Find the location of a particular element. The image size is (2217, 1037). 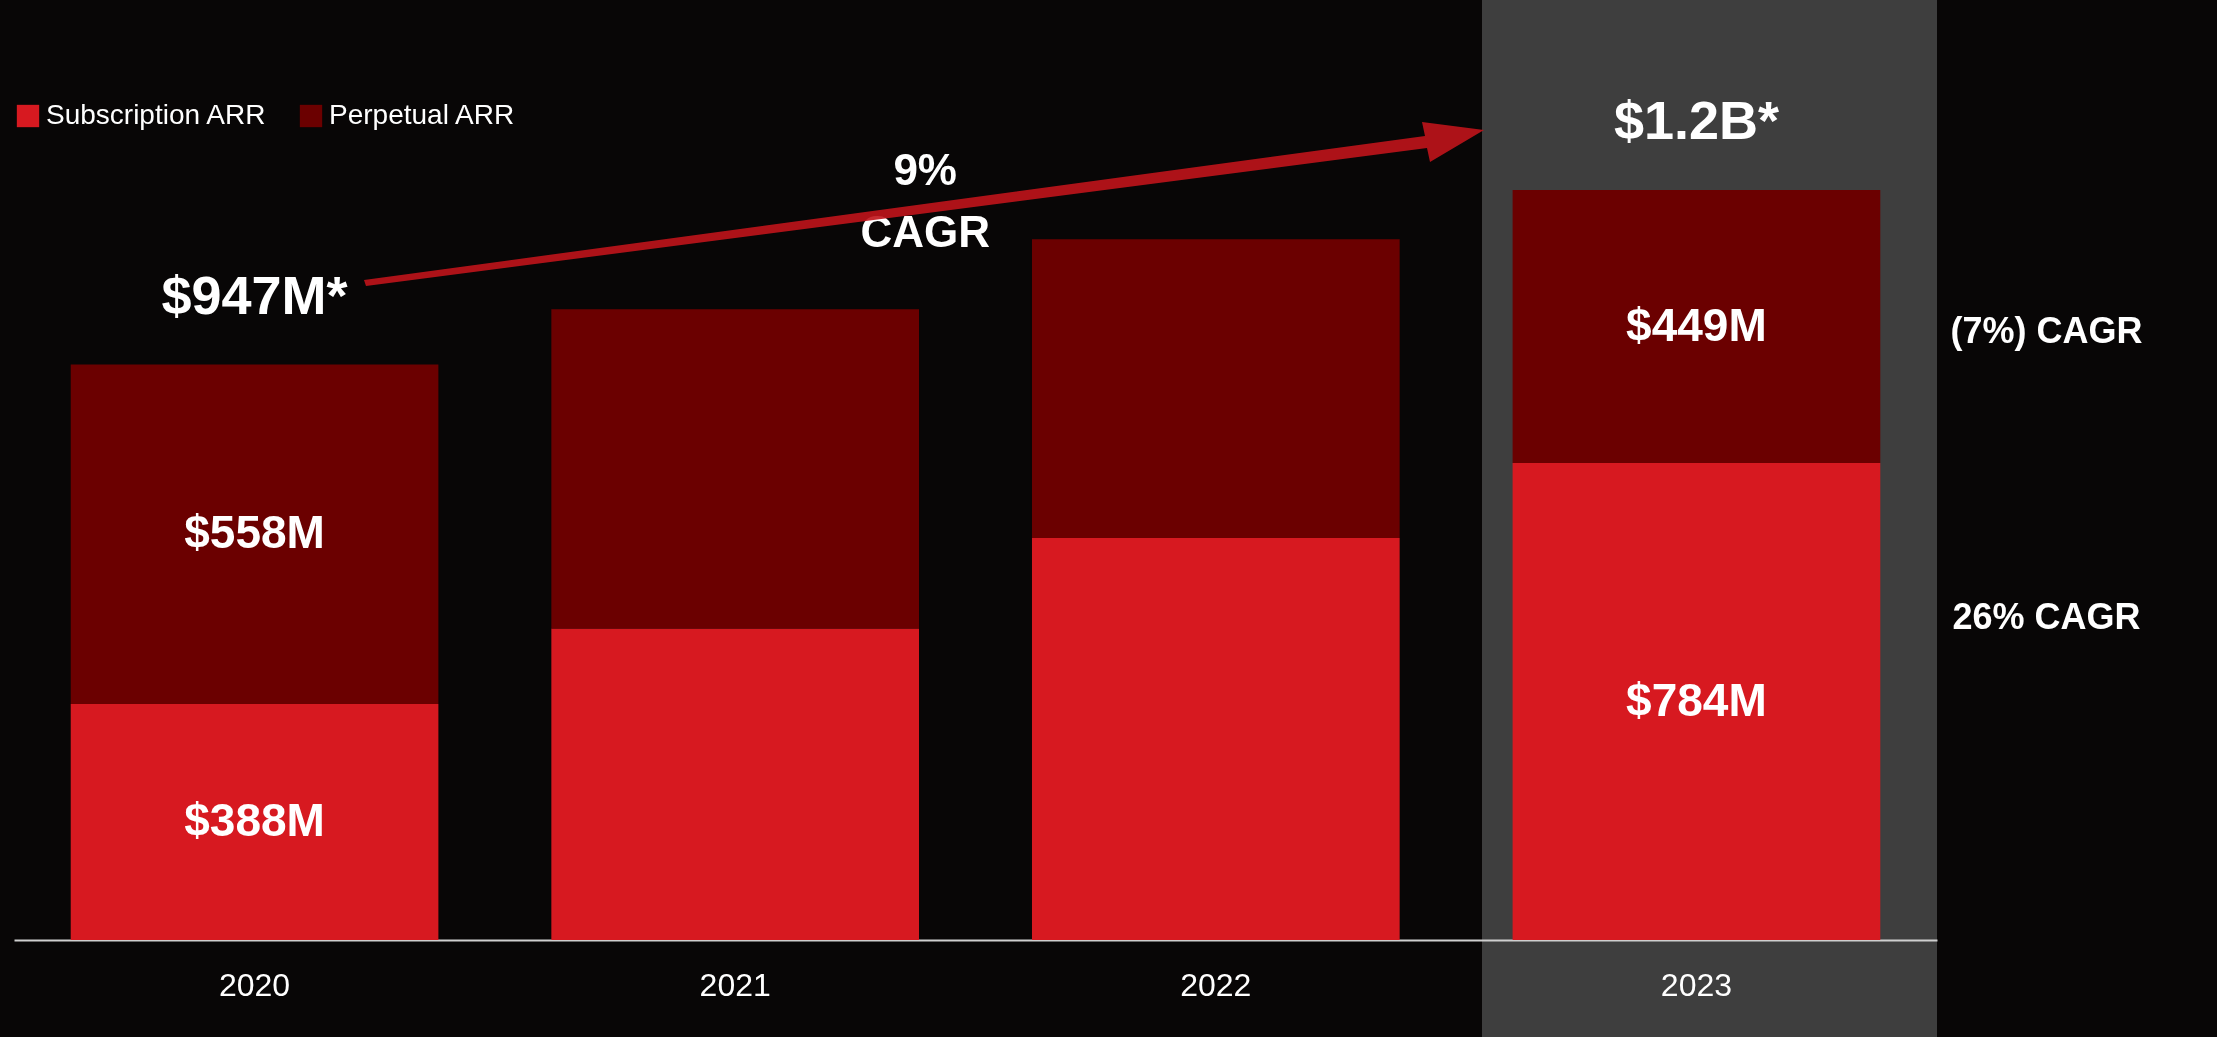

annotation: 9% CAGR is located at coordinates (925, 200).